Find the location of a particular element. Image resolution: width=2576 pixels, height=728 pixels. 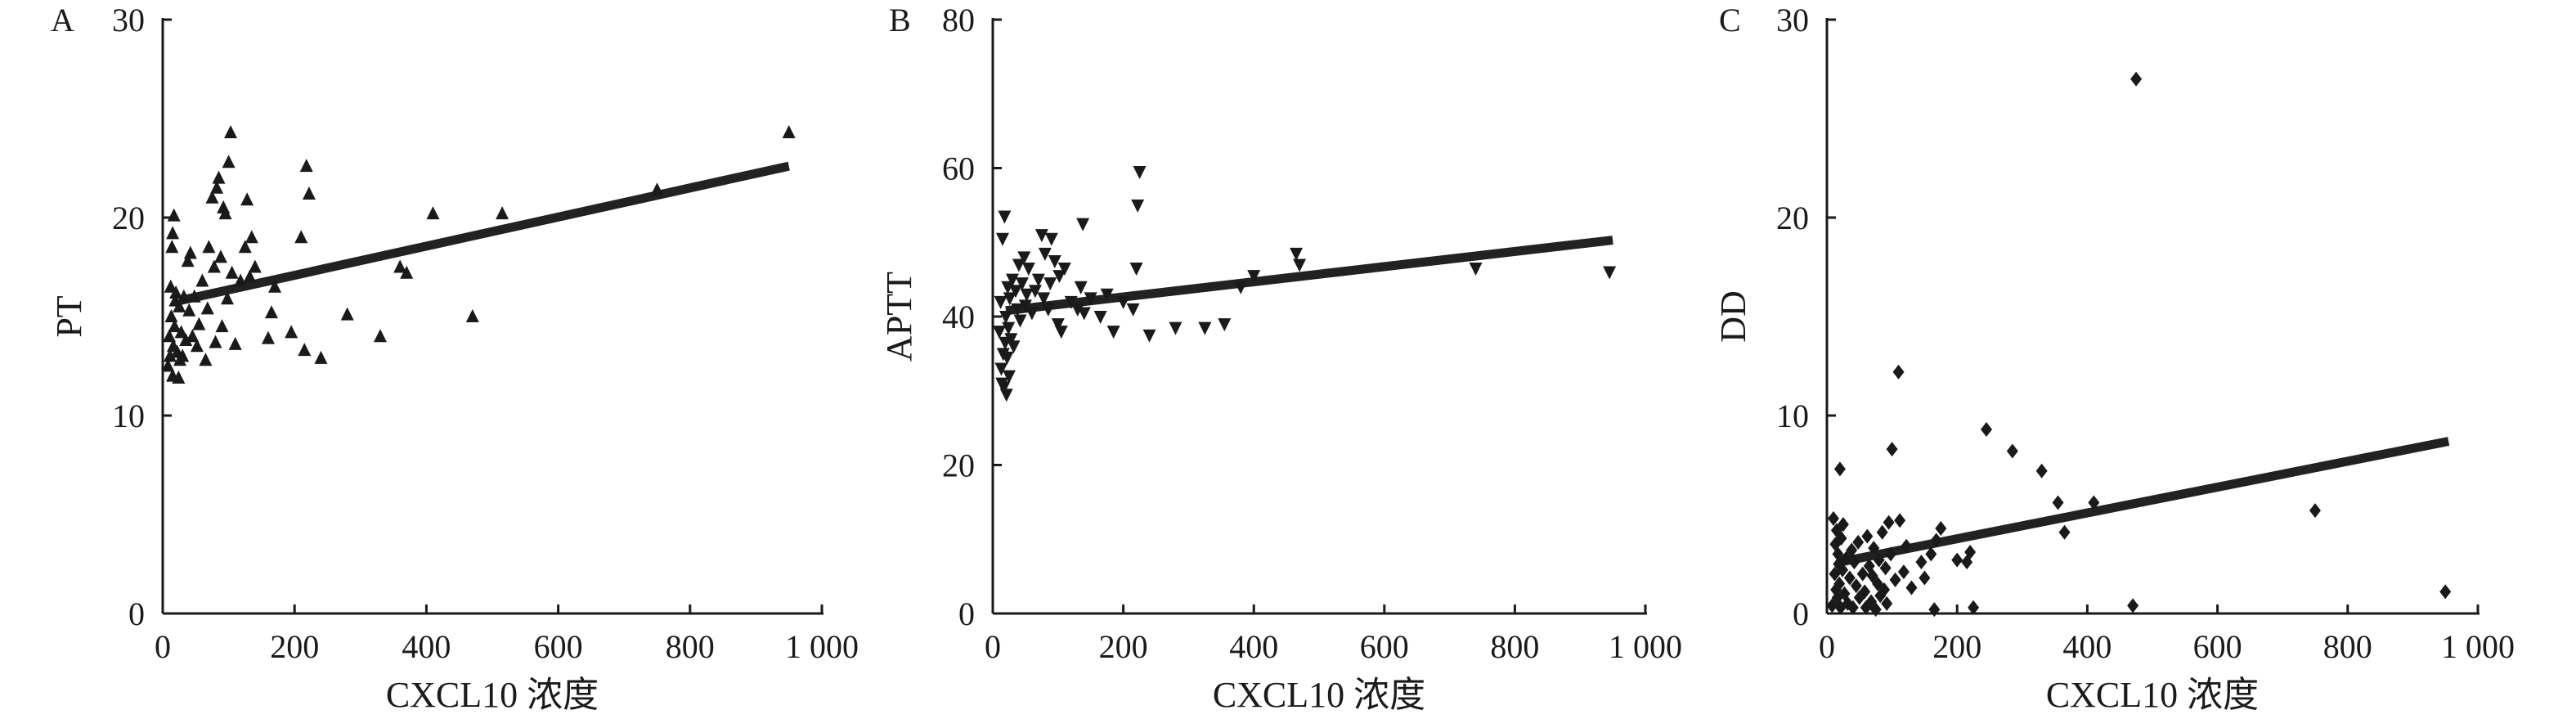

y-tick-label: 40 is located at coordinates (958, 317).